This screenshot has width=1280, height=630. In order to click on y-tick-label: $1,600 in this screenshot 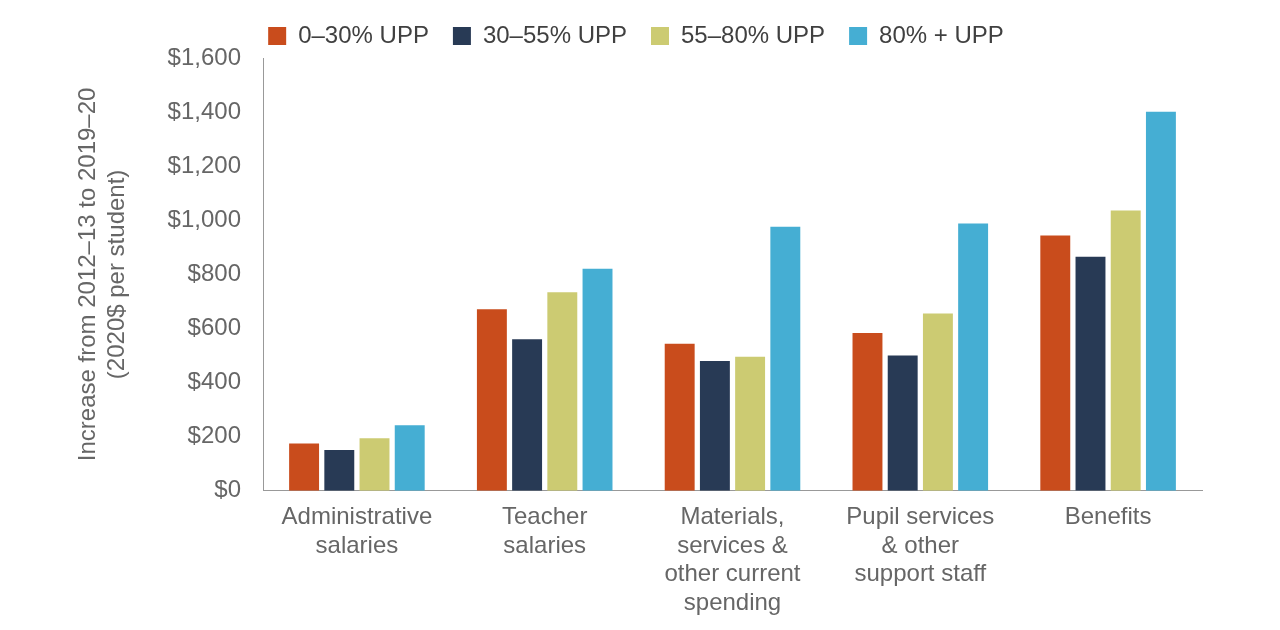, I will do `click(204, 56)`.